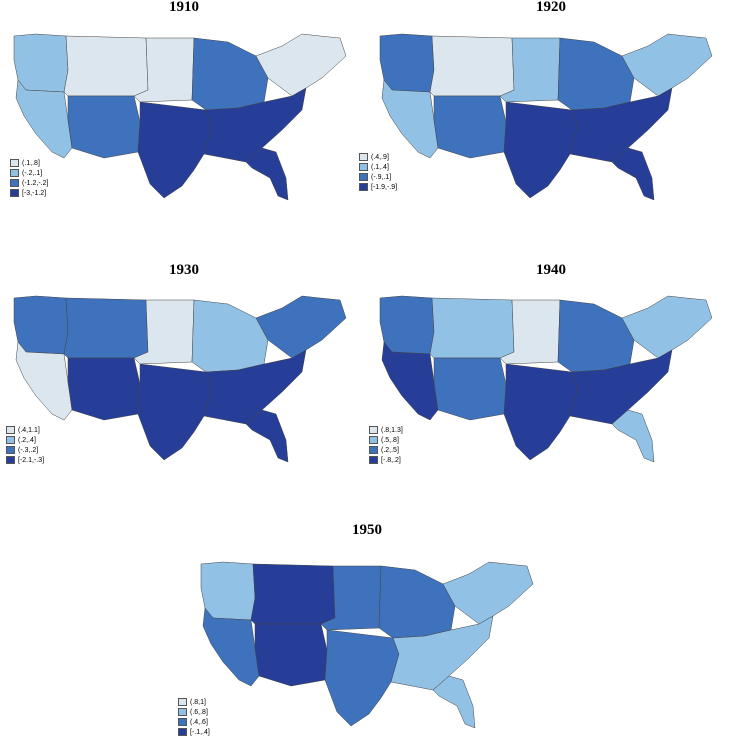  I want to click on legend-label: (-.9,.1], so click(381, 177).